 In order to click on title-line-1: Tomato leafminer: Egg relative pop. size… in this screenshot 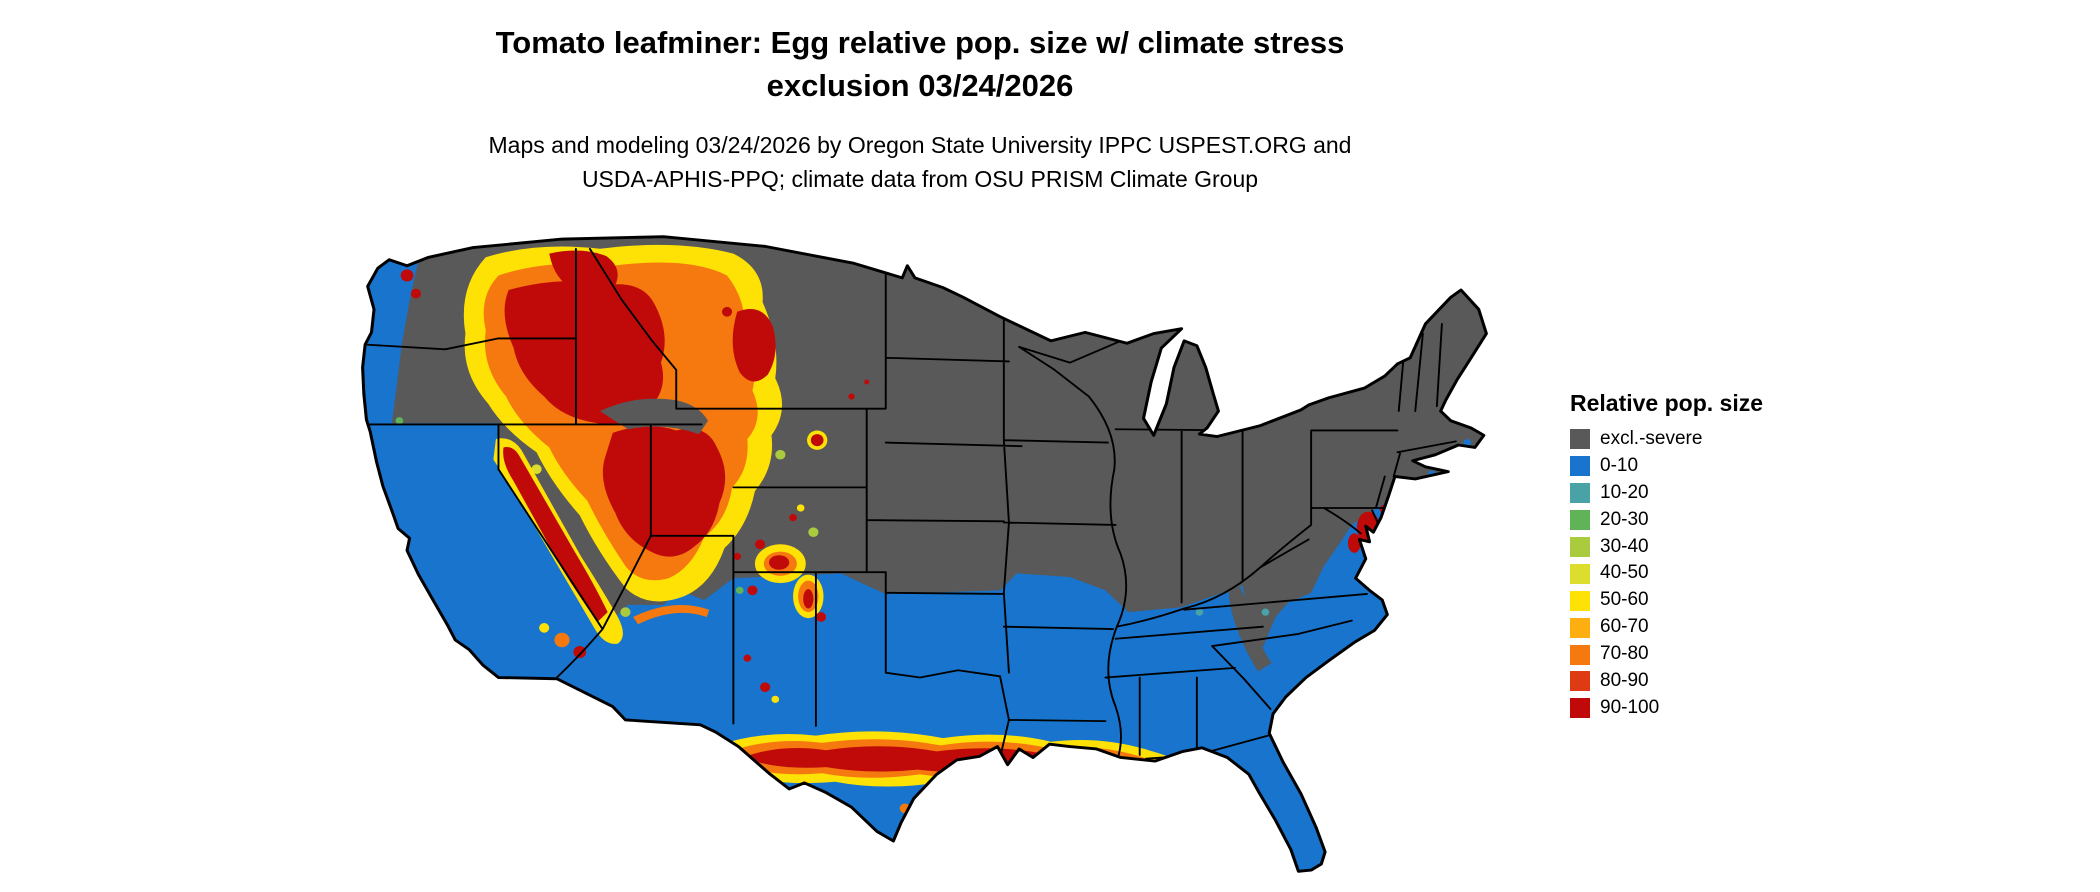, I will do `click(920, 42)`.